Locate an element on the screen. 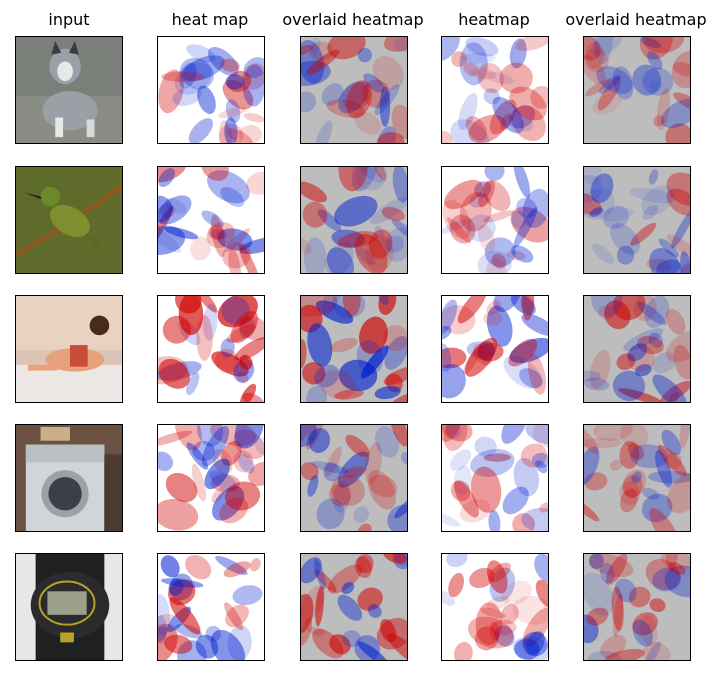  column-title-heat-map: heat map is located at coordinates (210, 19).